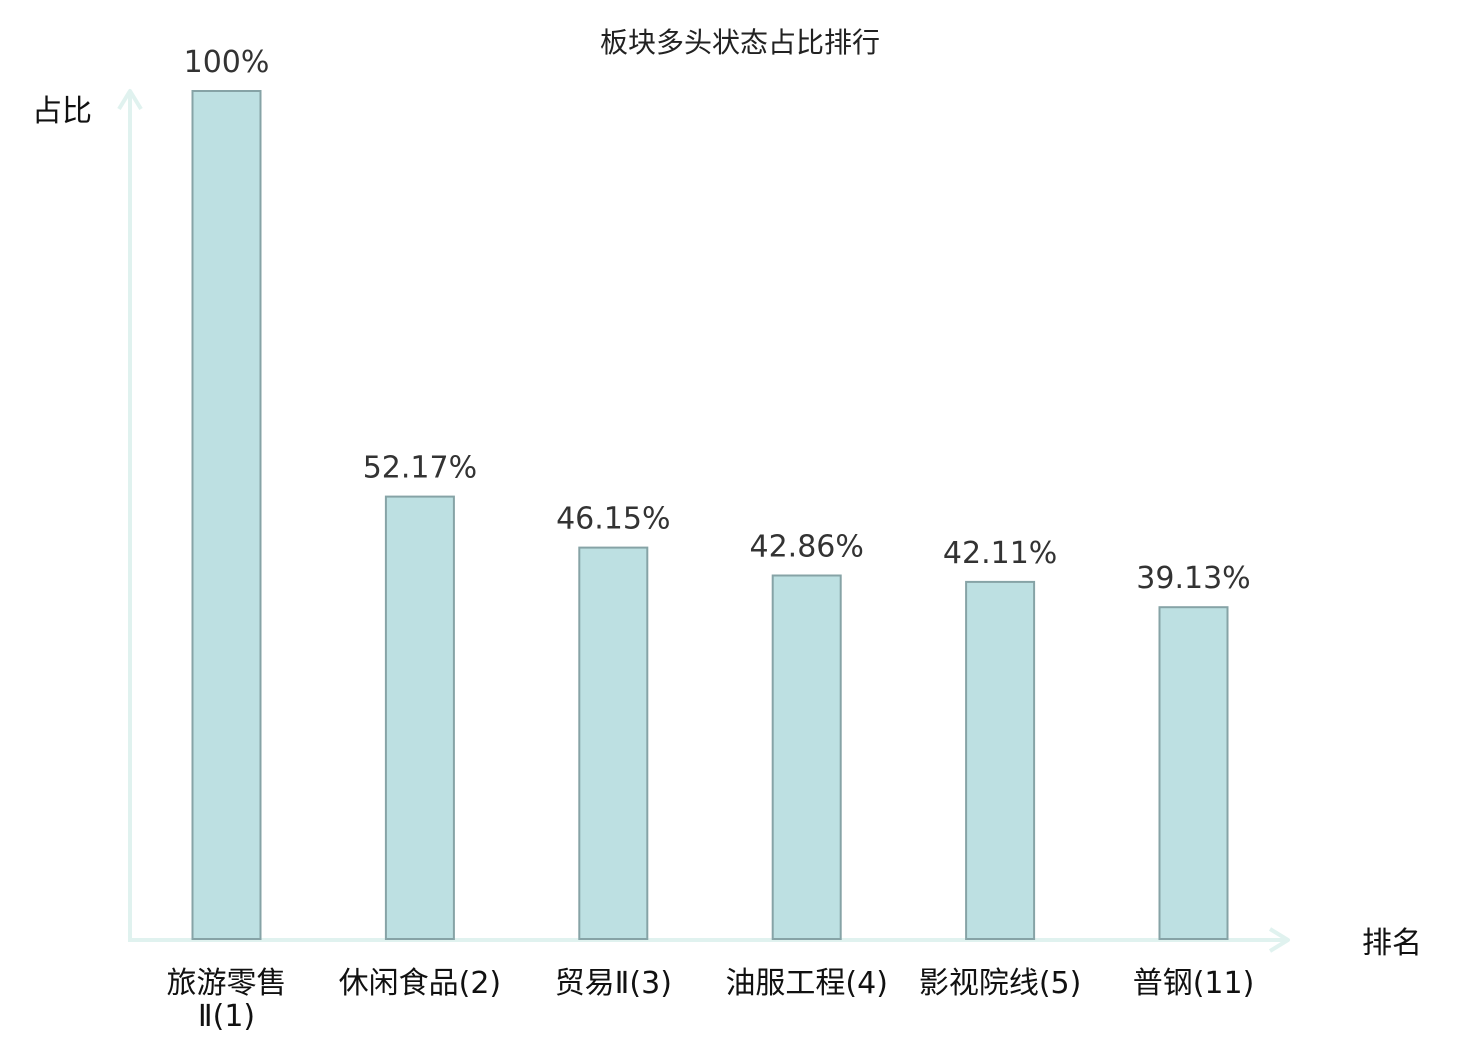 This screenshot has width=1480, height=1040. I want to click on bar-value-label: 42.11%, so click(1000, 553).